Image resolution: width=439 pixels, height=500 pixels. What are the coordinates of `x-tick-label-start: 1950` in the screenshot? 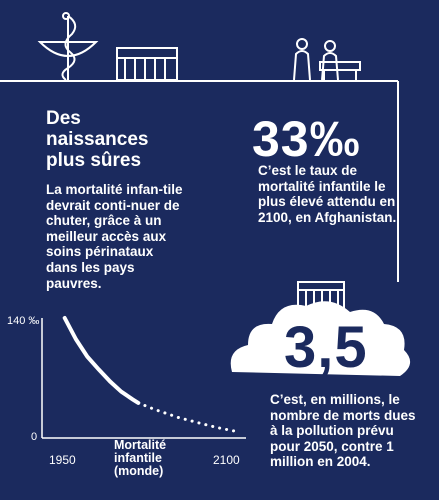 It's located at (62, 460).